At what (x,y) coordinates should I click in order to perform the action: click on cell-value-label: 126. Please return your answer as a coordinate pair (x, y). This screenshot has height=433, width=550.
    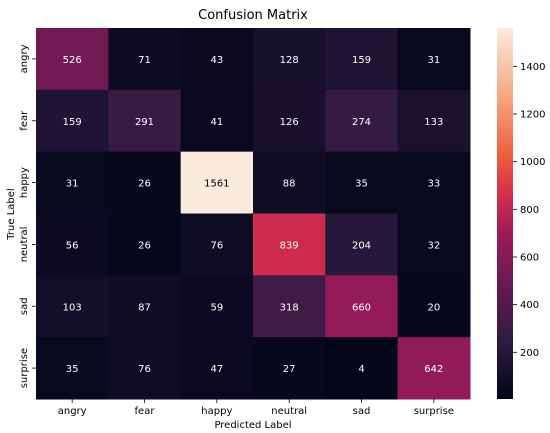
    Looking at the image, I should click on (289, 122).